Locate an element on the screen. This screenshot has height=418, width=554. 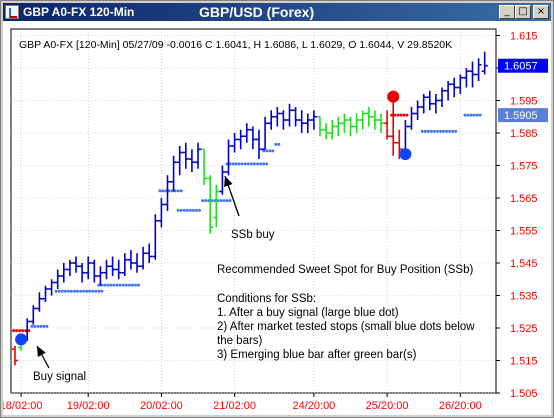
title-bar: GBP A0-FX 120-Min GBP/USD (Forex) _ □ × is located at coordinates (277, 12).